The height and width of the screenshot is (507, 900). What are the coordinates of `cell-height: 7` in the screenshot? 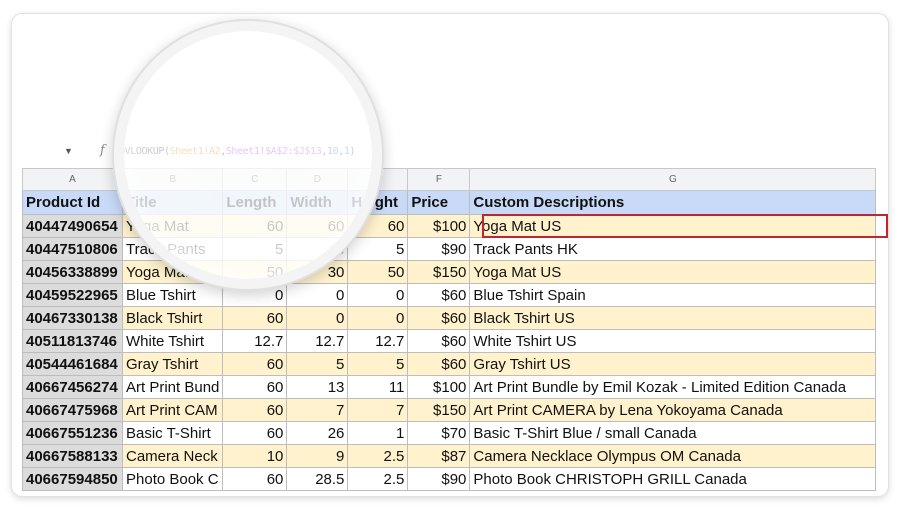 It's located at (378, 410).